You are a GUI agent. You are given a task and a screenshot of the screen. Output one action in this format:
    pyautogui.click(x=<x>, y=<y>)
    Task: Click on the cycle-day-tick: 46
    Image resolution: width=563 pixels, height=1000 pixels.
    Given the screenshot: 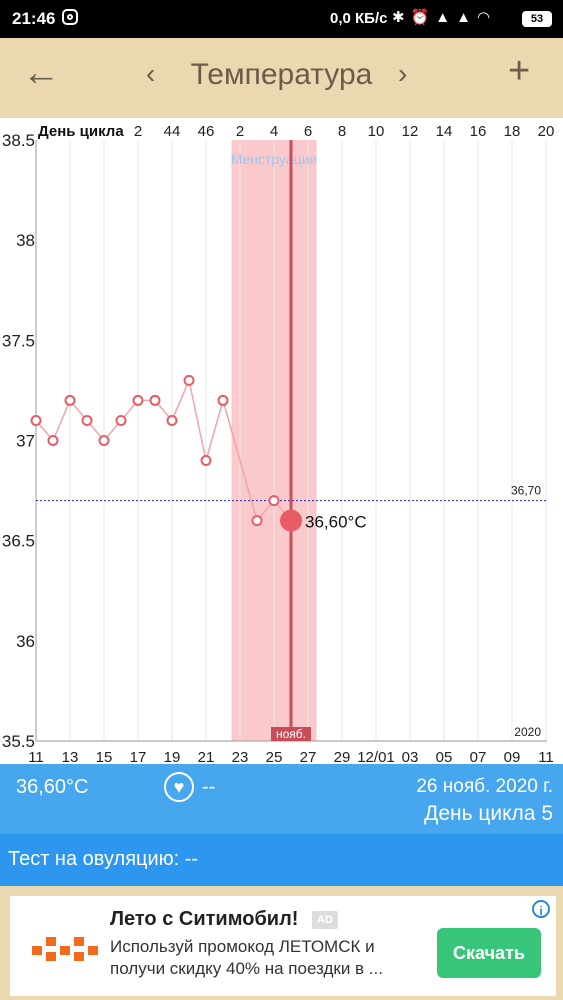 What is the action you would take?
    pyautogui.click(x=206, y=131)
    